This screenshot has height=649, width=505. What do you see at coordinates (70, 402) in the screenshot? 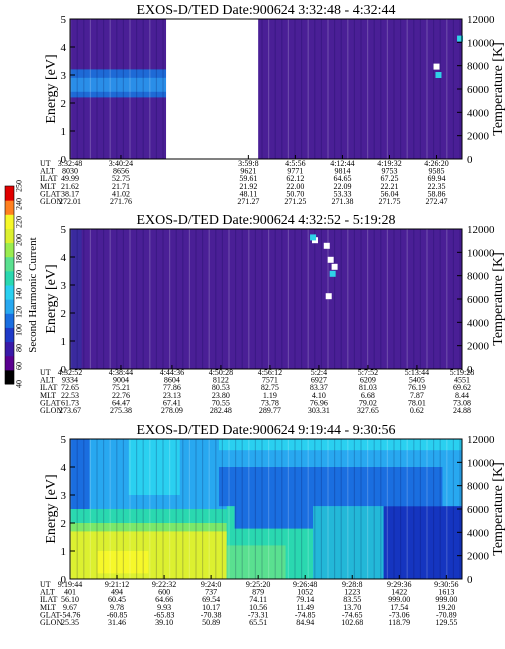
I see `ephemeris-value: 61.73` at bounding box center [70, 402].